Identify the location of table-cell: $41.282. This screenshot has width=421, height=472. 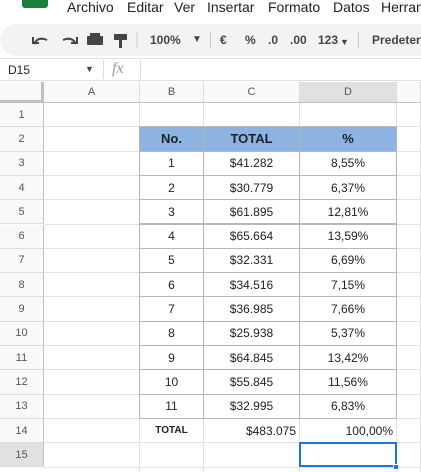
(251, 163).